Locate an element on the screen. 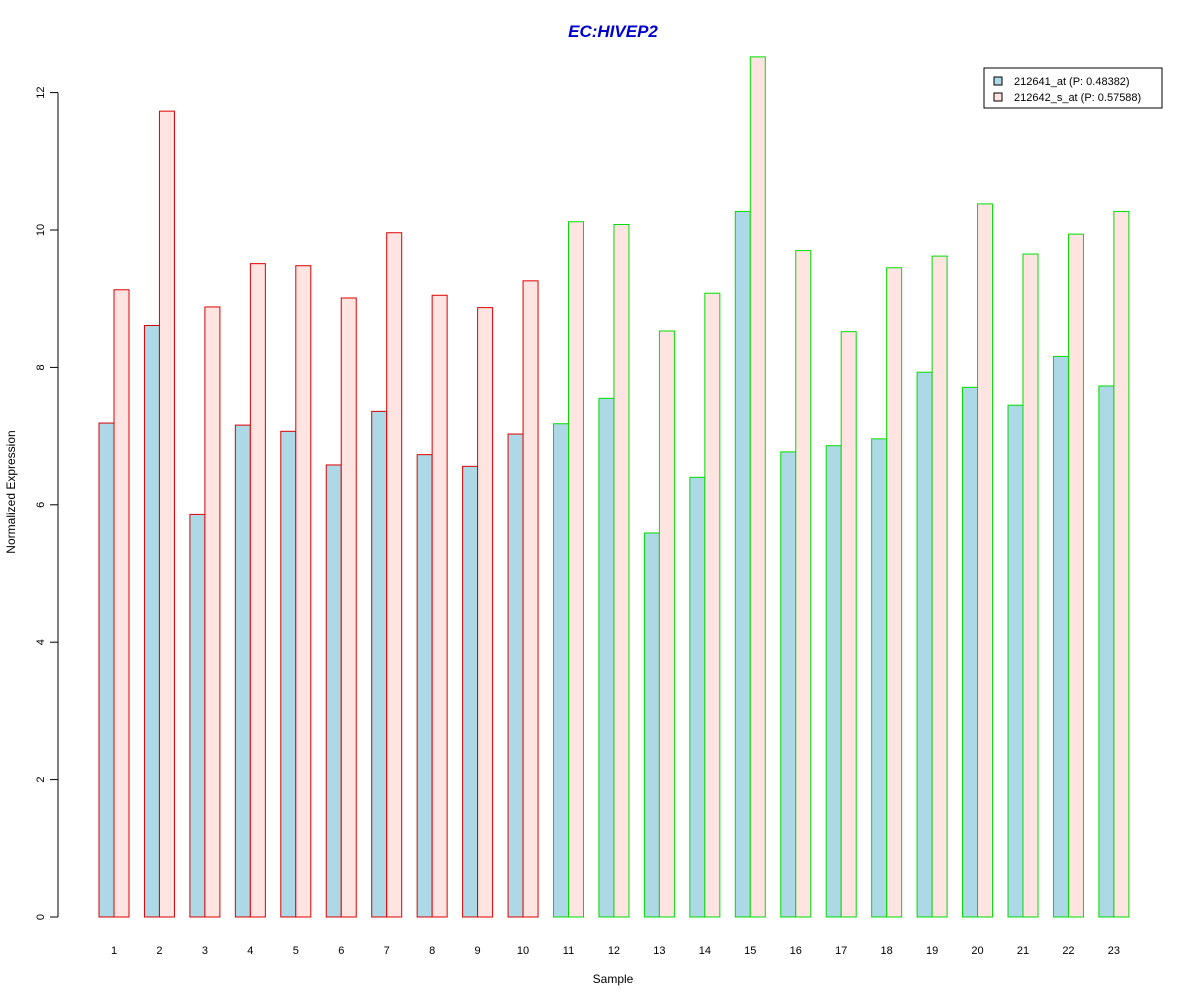 The image size is (1200, 1000). x-axis-tick-labels: 1 2 3 4 5 6 7 8 9 10 11 12 13 14 15 16 17 18 19 20 21 22 23 is located at coordinates (615, 951).